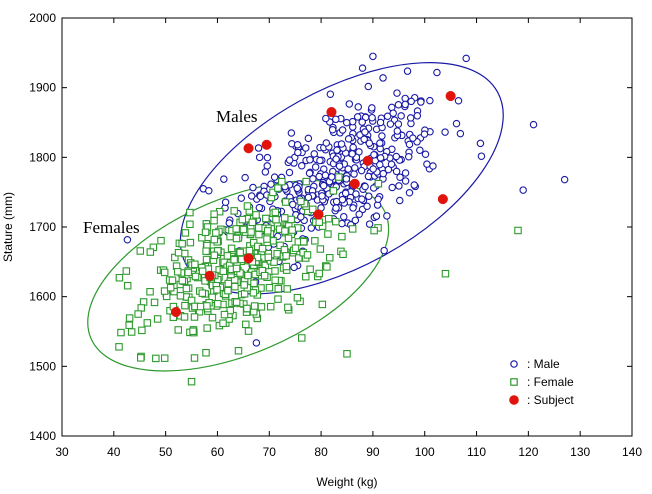  Describe the element at coordinates (42, 227) in the screenshot. I see `y-tick-label: 1700` at that location.